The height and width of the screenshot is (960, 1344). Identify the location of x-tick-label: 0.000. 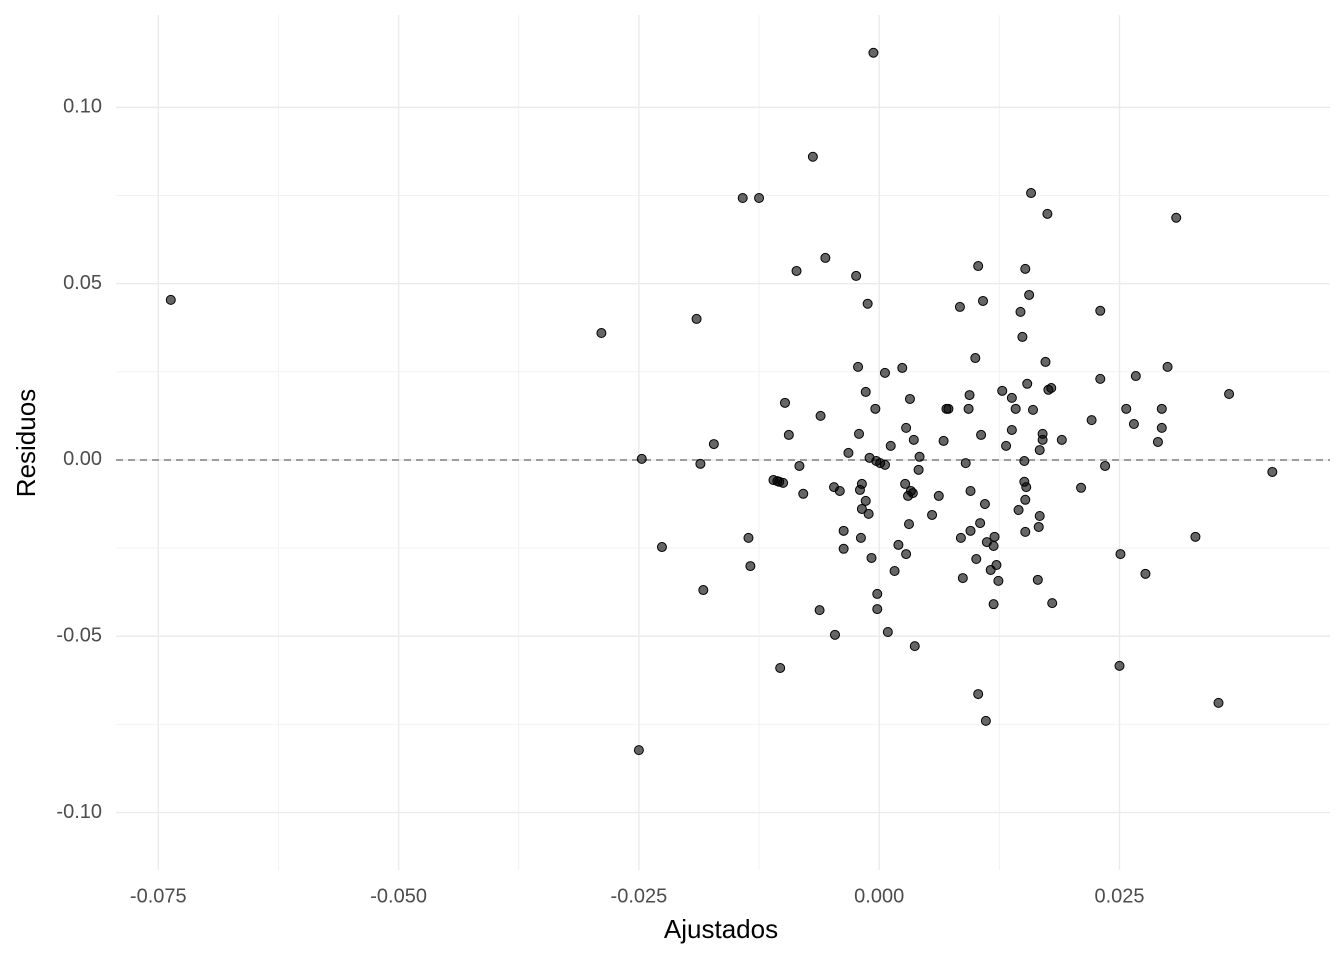
(879, 896).